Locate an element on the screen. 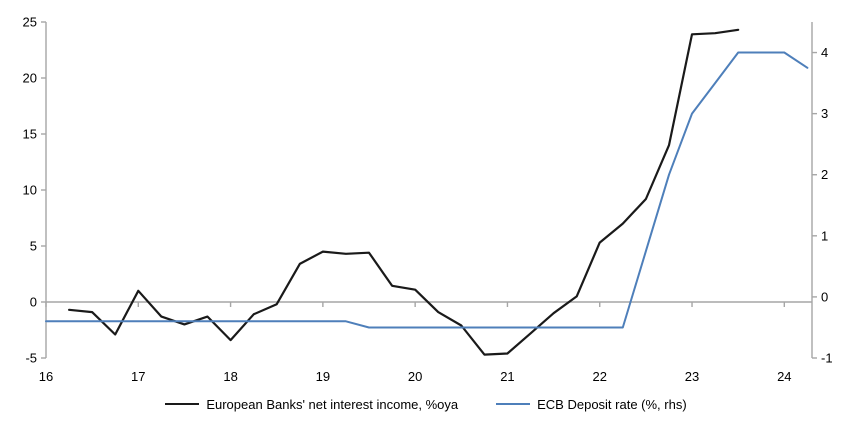  nii-line-swatch-icon is located at coordinates (182, 404).